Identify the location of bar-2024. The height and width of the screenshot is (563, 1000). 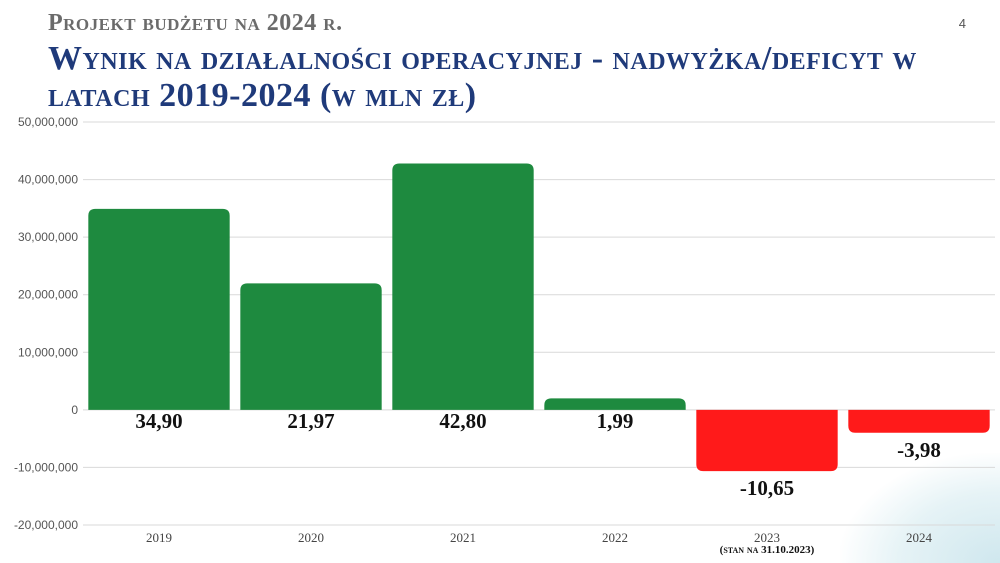
(919, 421).